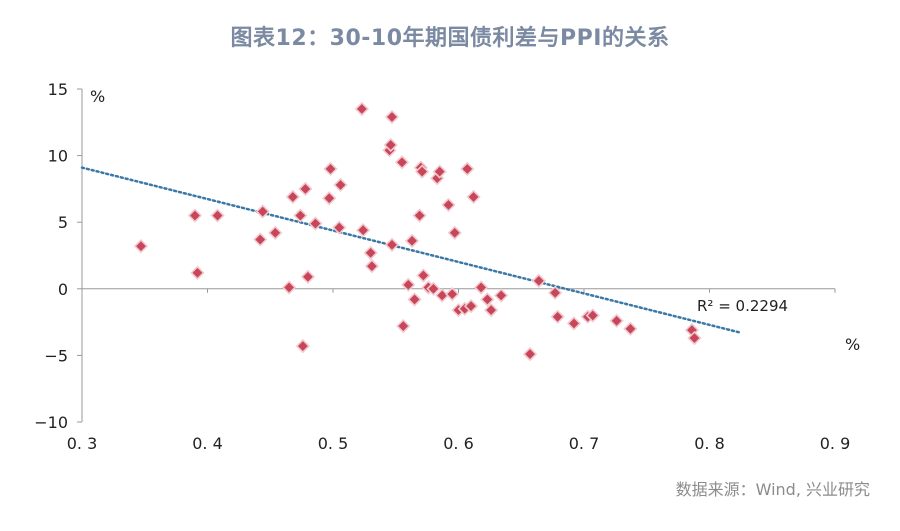 The width and height of the screenshot is (900, 531). Describe the element at coordinates (56, 355) in the screenshot. I see `y-tick-label: −5` at that location.